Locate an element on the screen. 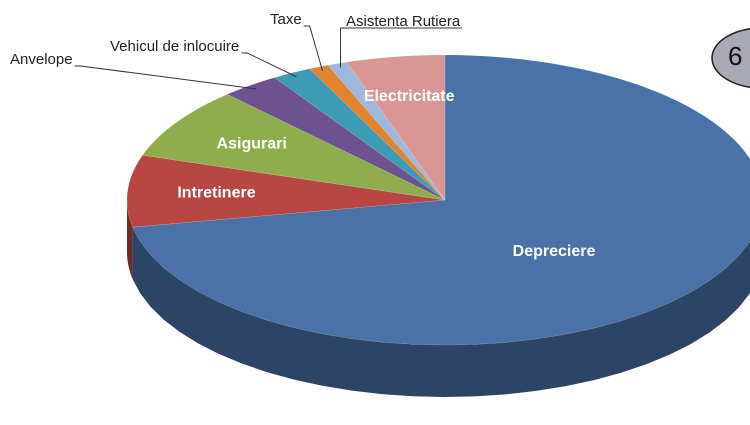  slice-label: Vehicul de inlocuire is located at coordinates (174, 46).